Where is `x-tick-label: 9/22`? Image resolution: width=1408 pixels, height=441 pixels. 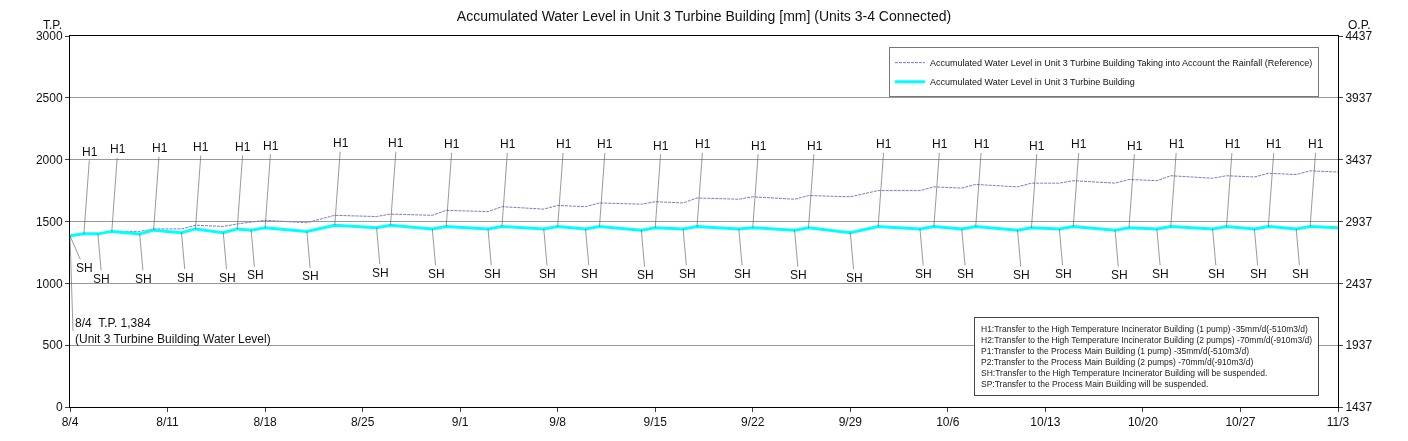
x-tick-label: 9/22 is located at coordinates (753, 422).